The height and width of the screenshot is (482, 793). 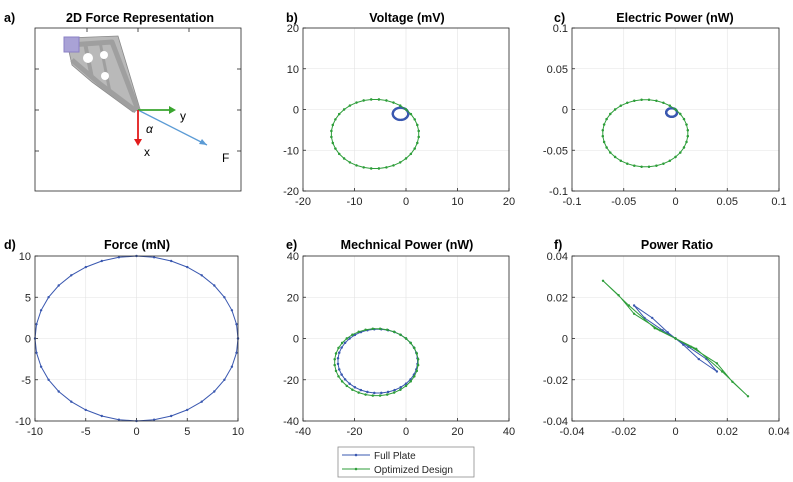 I want to click on tick-label-y: 40, so click(x=293, y=257).